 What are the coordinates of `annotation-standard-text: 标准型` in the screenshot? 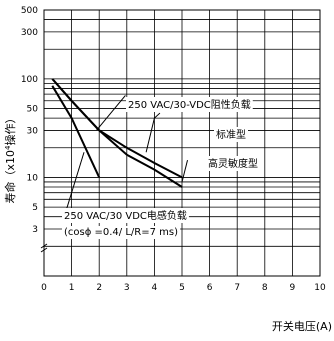 It's located at (231, 134).